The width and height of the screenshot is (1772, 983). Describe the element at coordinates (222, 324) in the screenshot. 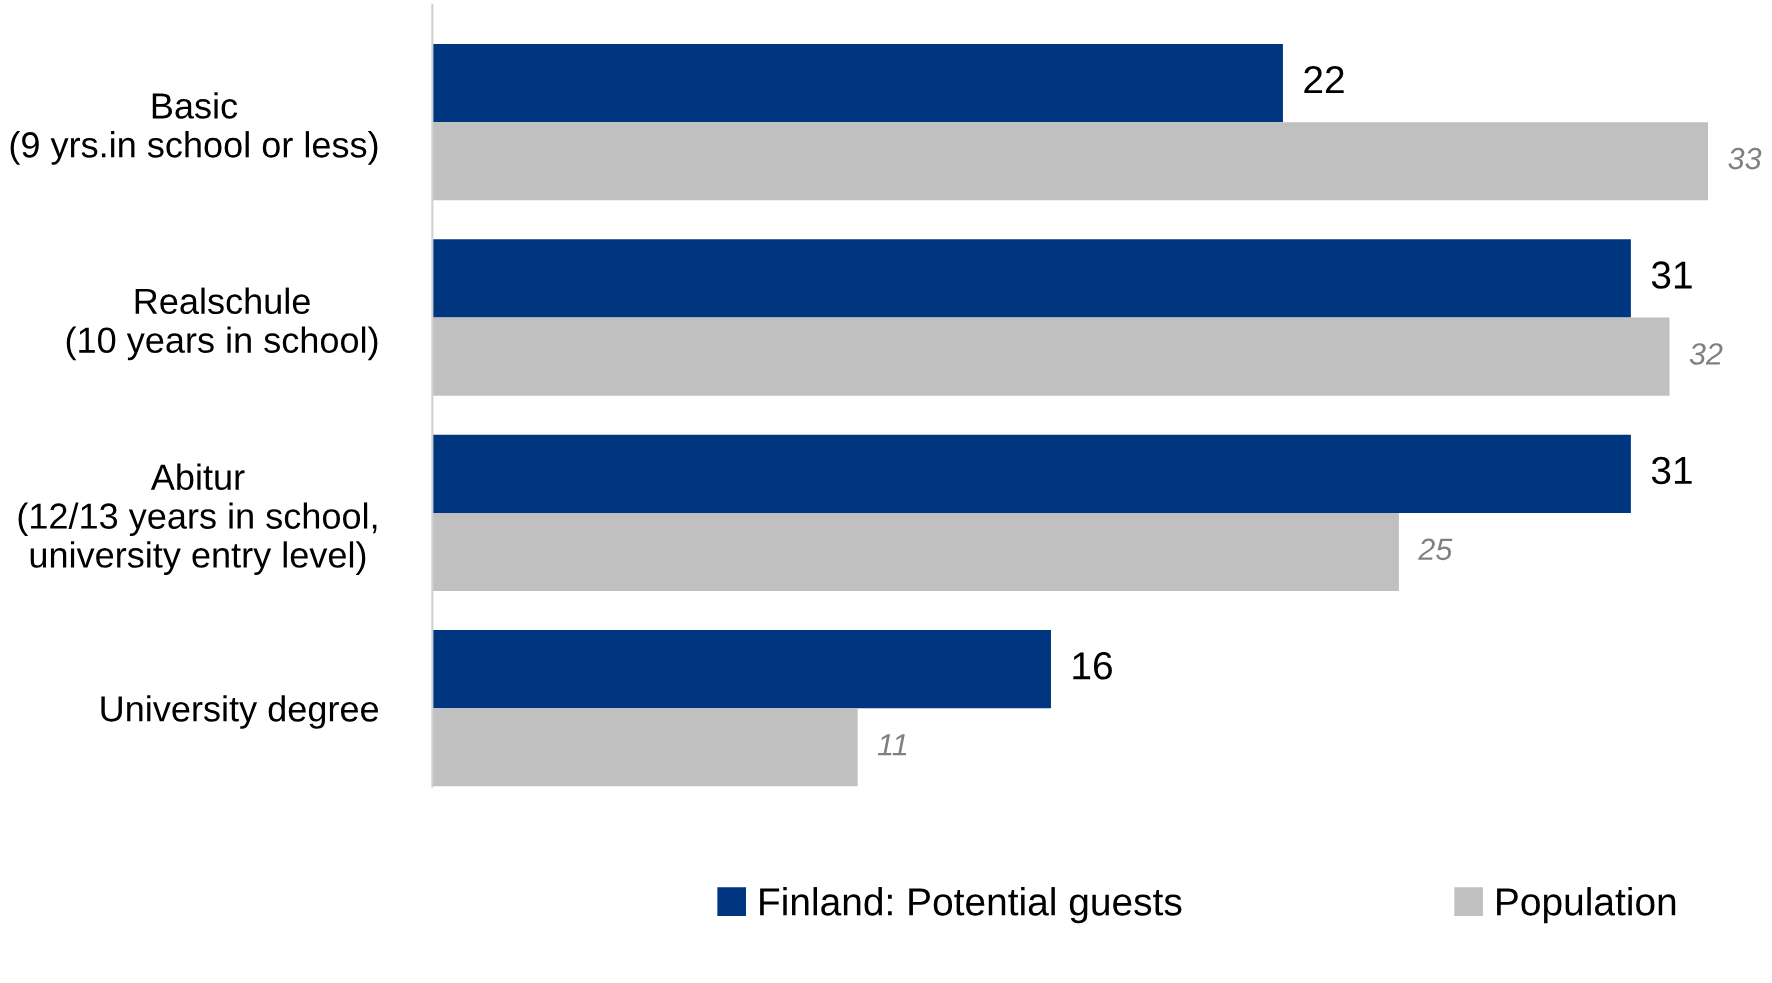

I see `y-tick-label: Realschule (10 years in school)` at that location.